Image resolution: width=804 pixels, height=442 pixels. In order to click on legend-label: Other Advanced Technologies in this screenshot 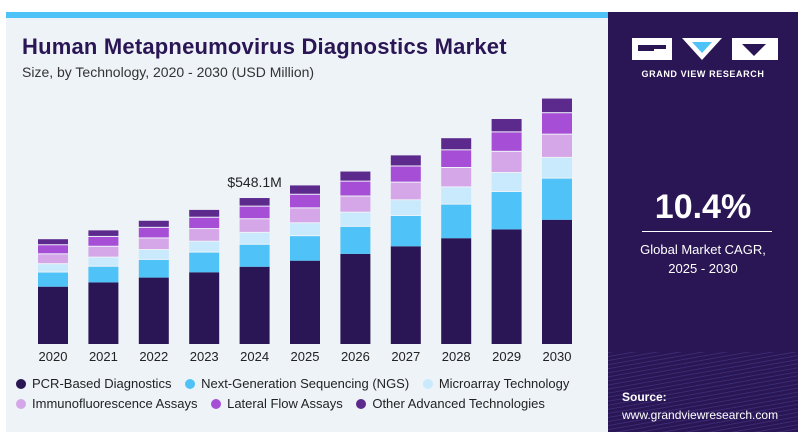, I will do `click(458, 403)`.